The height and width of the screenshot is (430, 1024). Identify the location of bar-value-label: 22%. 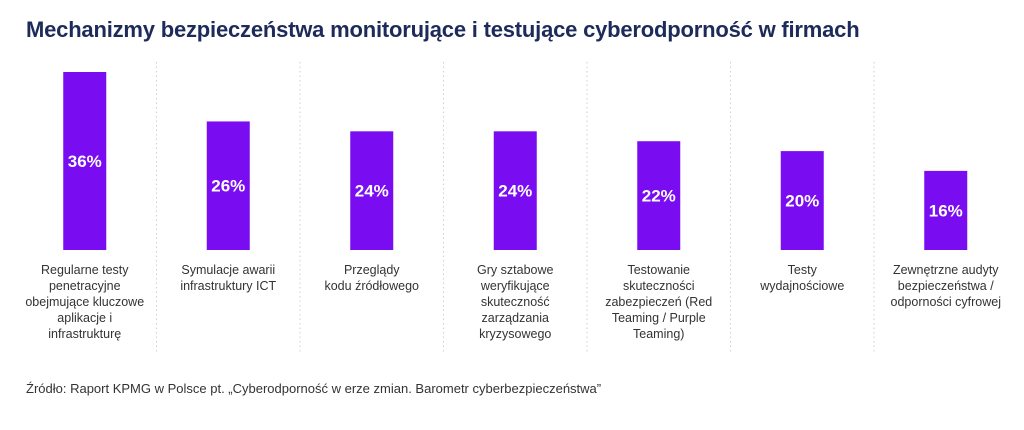
(659, 196).